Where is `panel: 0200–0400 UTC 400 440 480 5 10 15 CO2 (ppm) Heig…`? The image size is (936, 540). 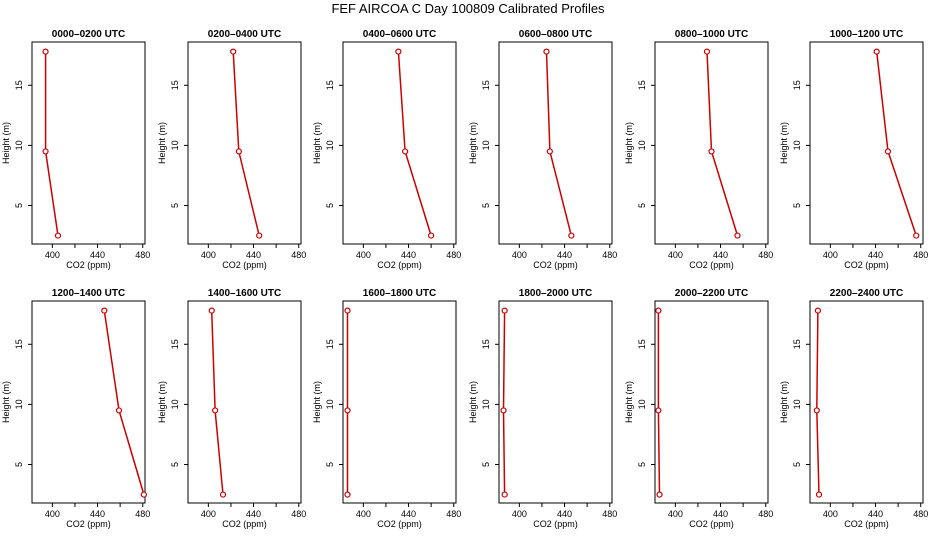
panel: 0200–0400 UTC 400 440 480 5 10 15 CO2 (ppm) Heig… is located at coordinates (231, 149).